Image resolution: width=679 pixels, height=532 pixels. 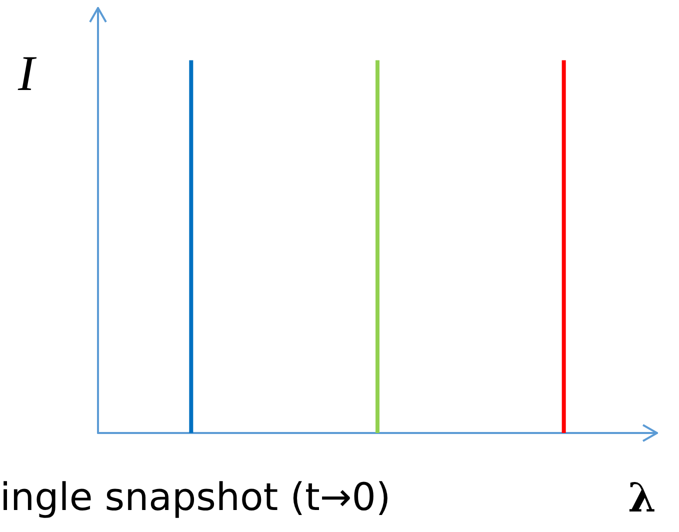 I want to click on x-axis-title: λ, so click(x=642, y=498).